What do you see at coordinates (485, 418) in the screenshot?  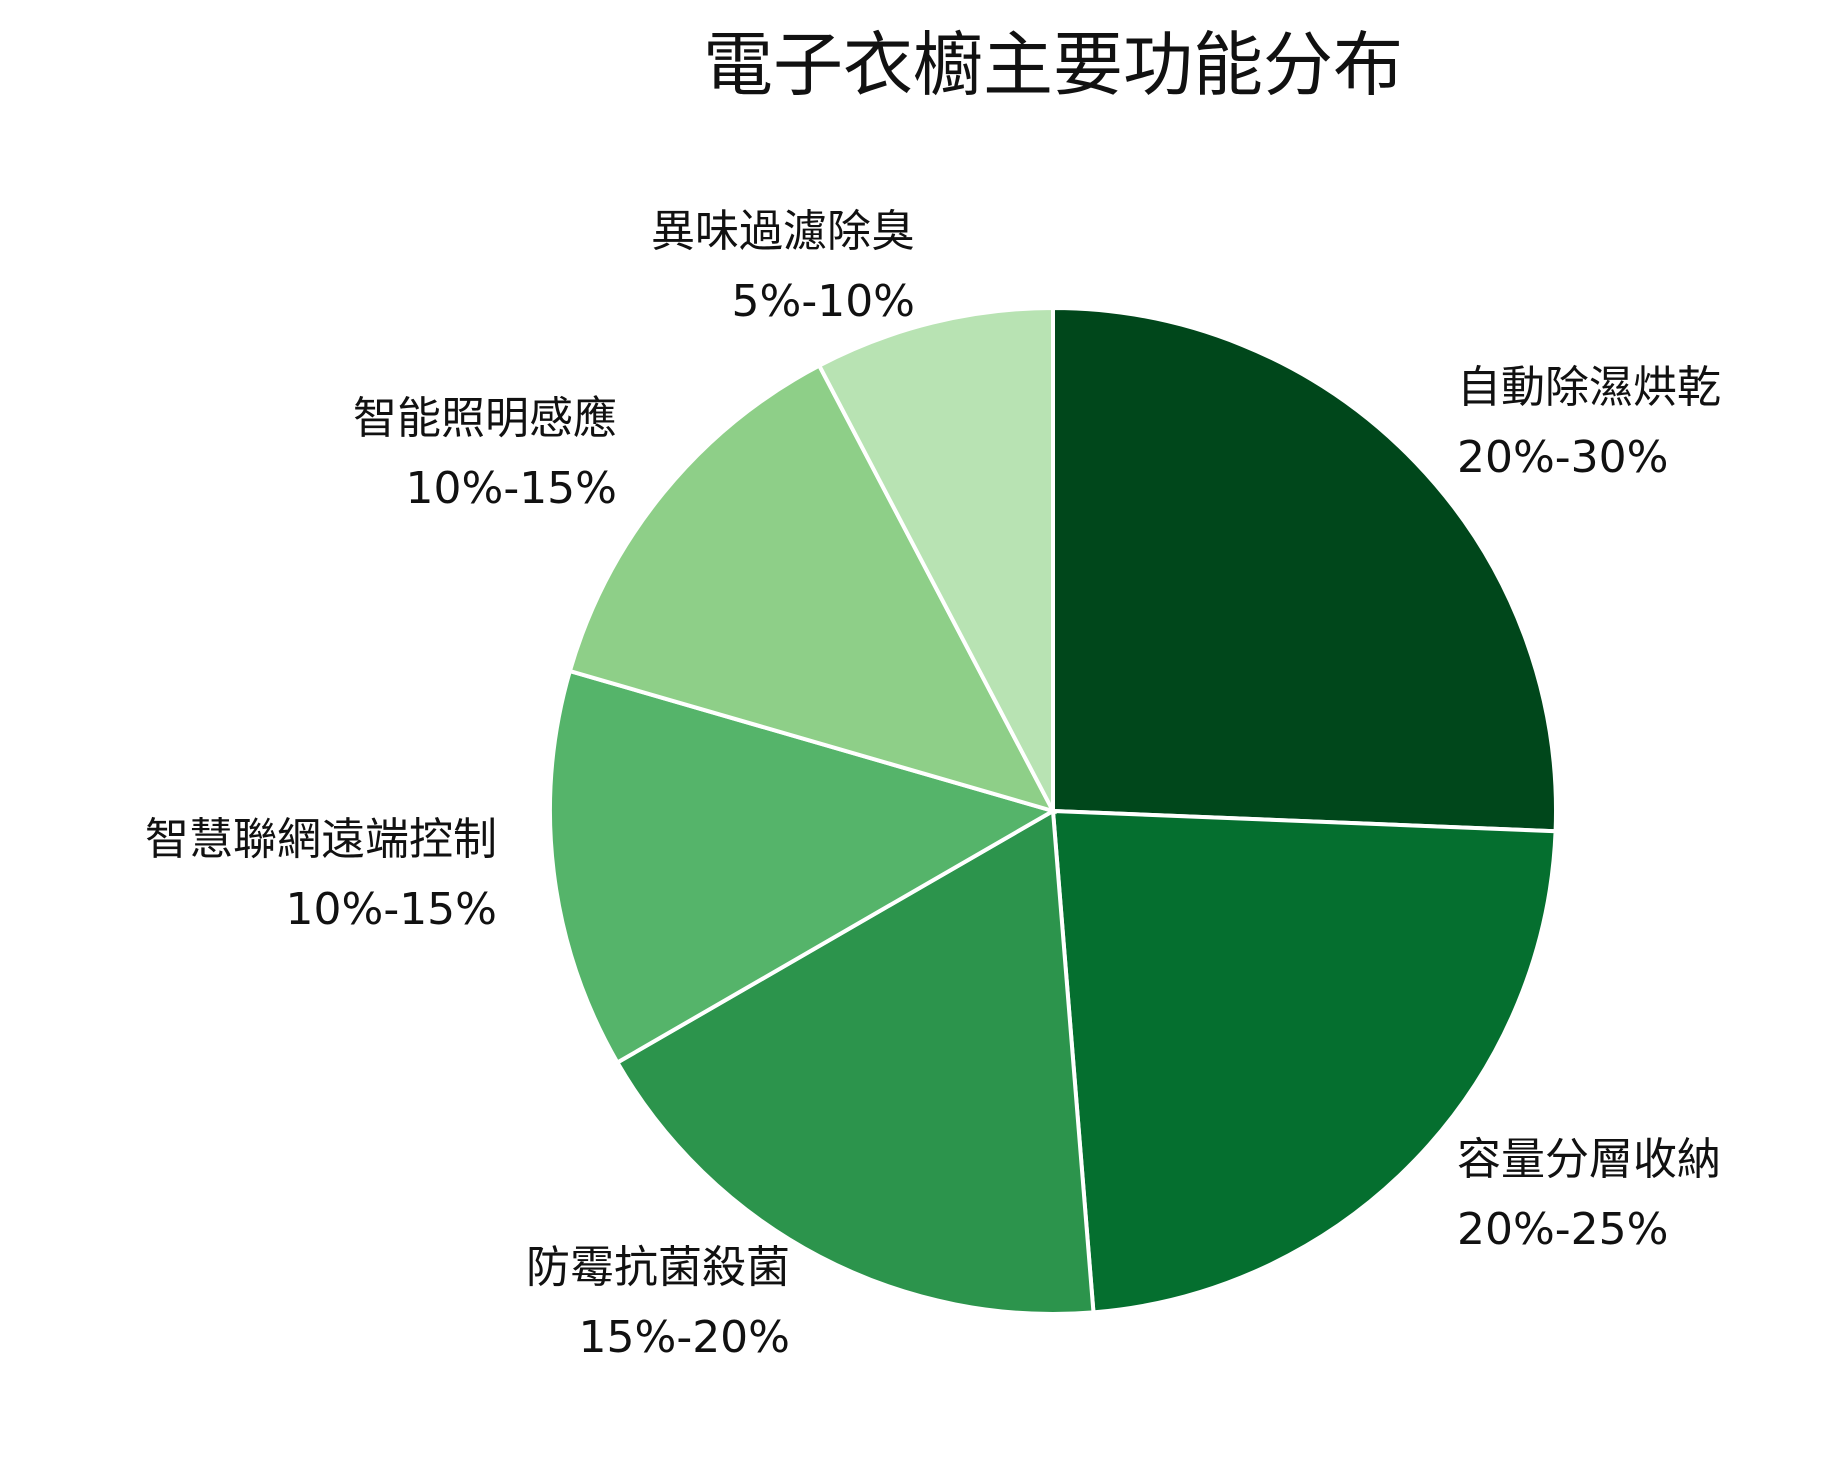 I see `slice-label: 智能照明感應` at bounding box center [485, 418].